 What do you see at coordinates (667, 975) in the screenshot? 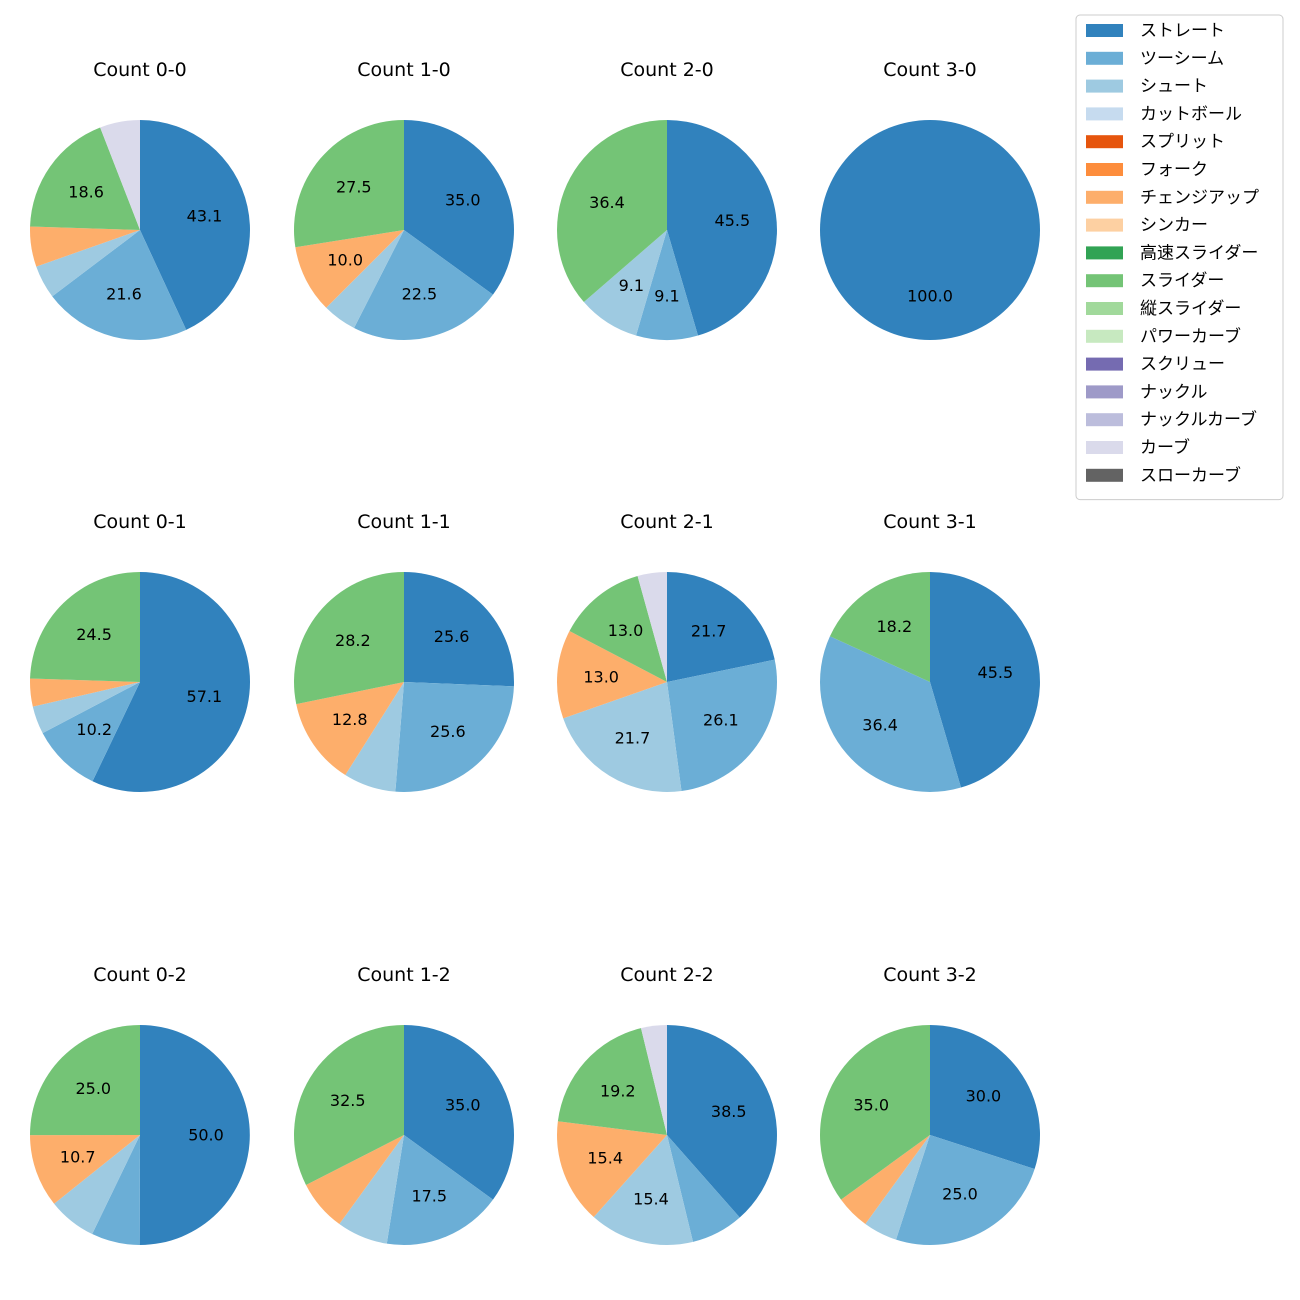
I see `pie-title-count-2-2: Count 2-2` at bounding box center [667, 975].